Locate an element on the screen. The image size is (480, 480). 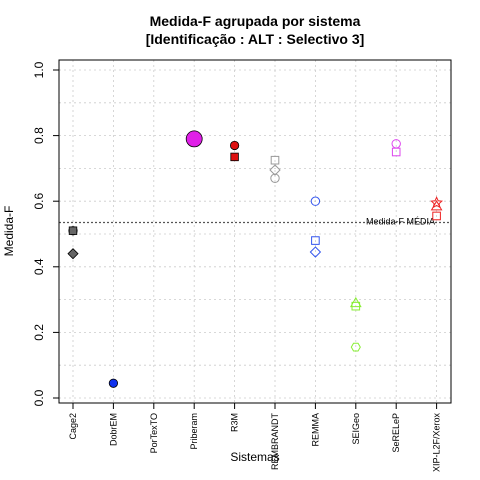
point-xip-l2f-xerox-triangle is located at coordinates (436, 205).